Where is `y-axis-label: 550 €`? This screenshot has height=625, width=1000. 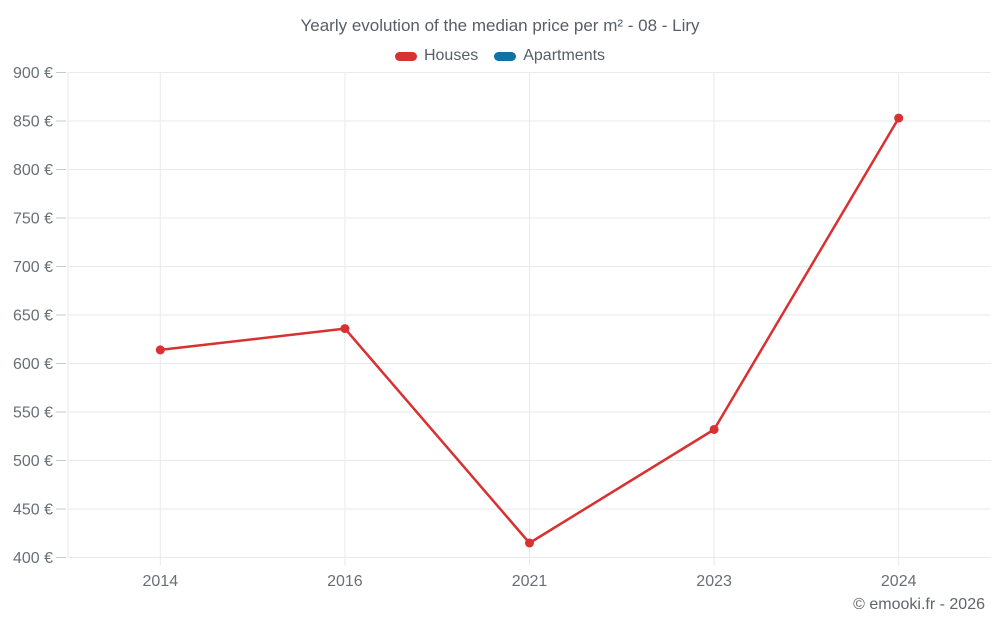 y-axis-label: 550 € is located at coordinates (33, 413).